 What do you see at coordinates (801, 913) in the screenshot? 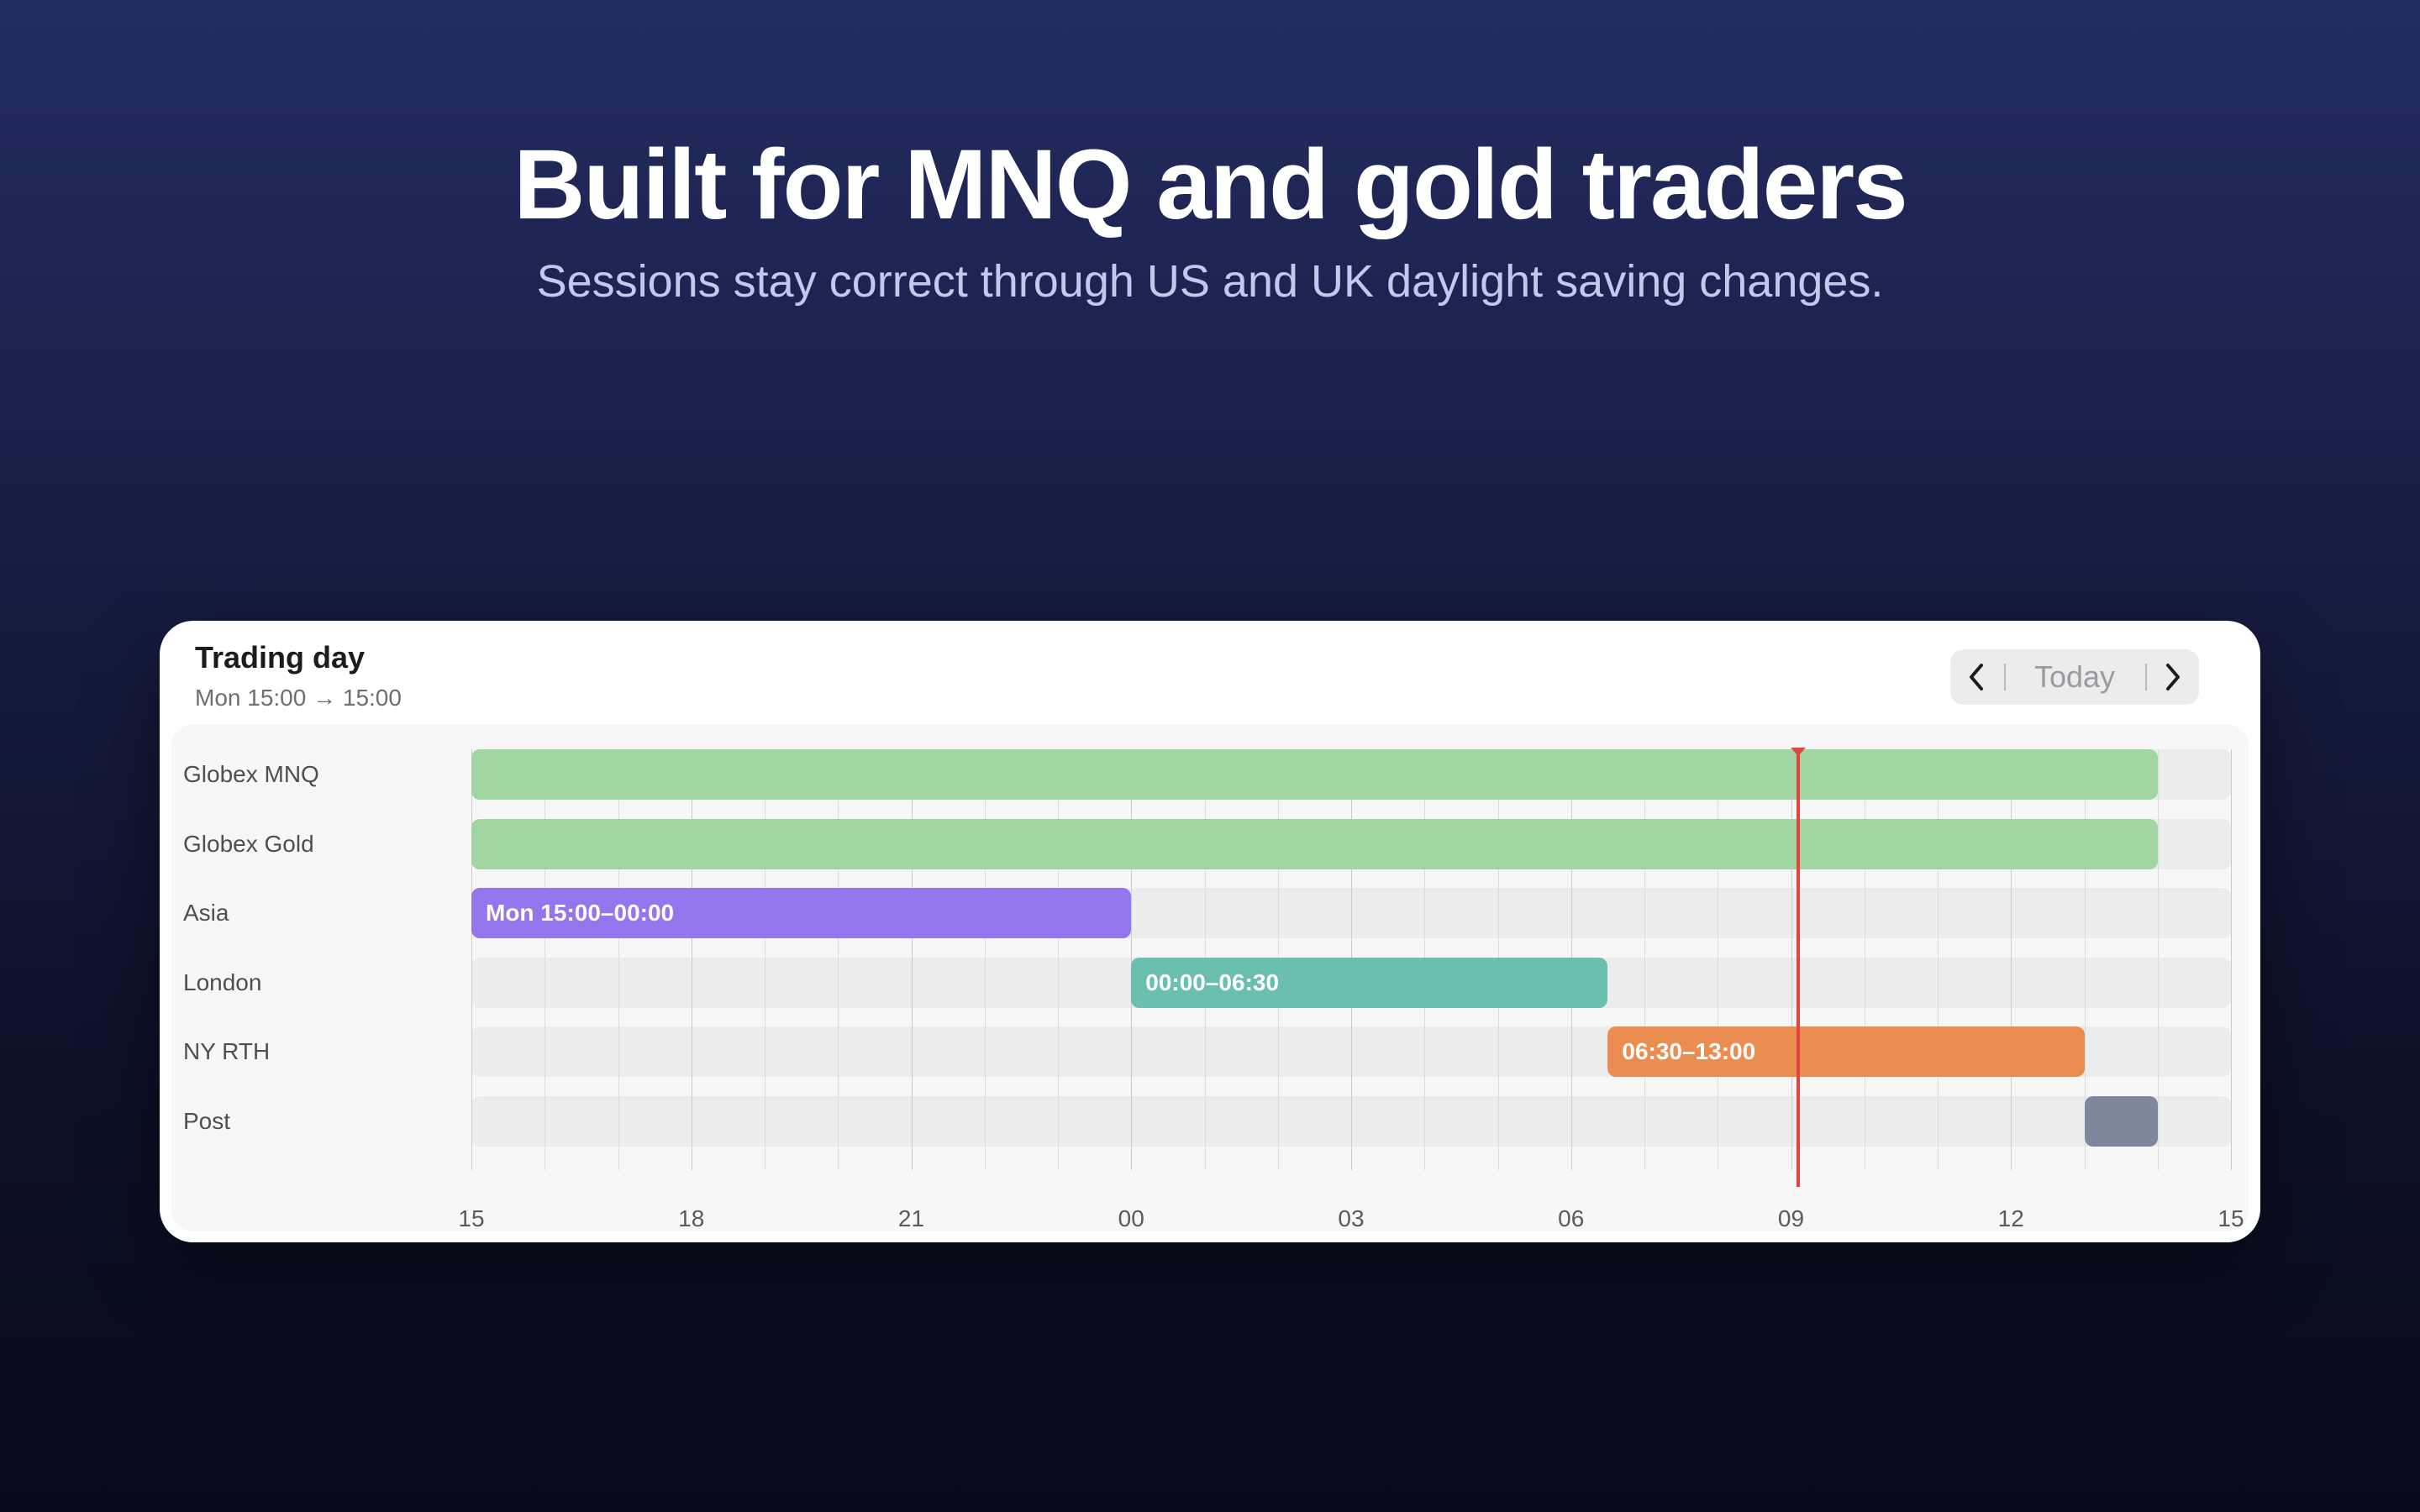
I see `session-bar: Mon 15:00–00:00` at bounding box center [801, 913].